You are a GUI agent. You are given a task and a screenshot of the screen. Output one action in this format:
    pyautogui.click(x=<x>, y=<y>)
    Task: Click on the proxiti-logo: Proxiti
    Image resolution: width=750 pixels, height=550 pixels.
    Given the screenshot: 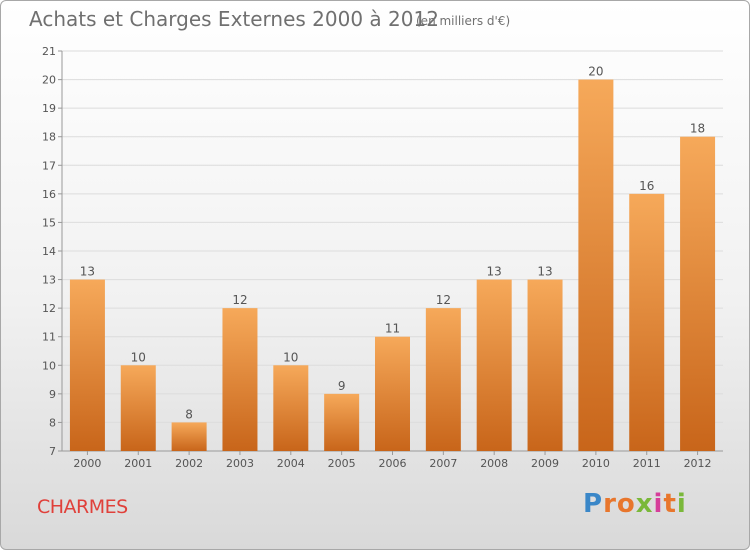 What is the action you would take?
    pyautogui.click(x=635, y=504)
    